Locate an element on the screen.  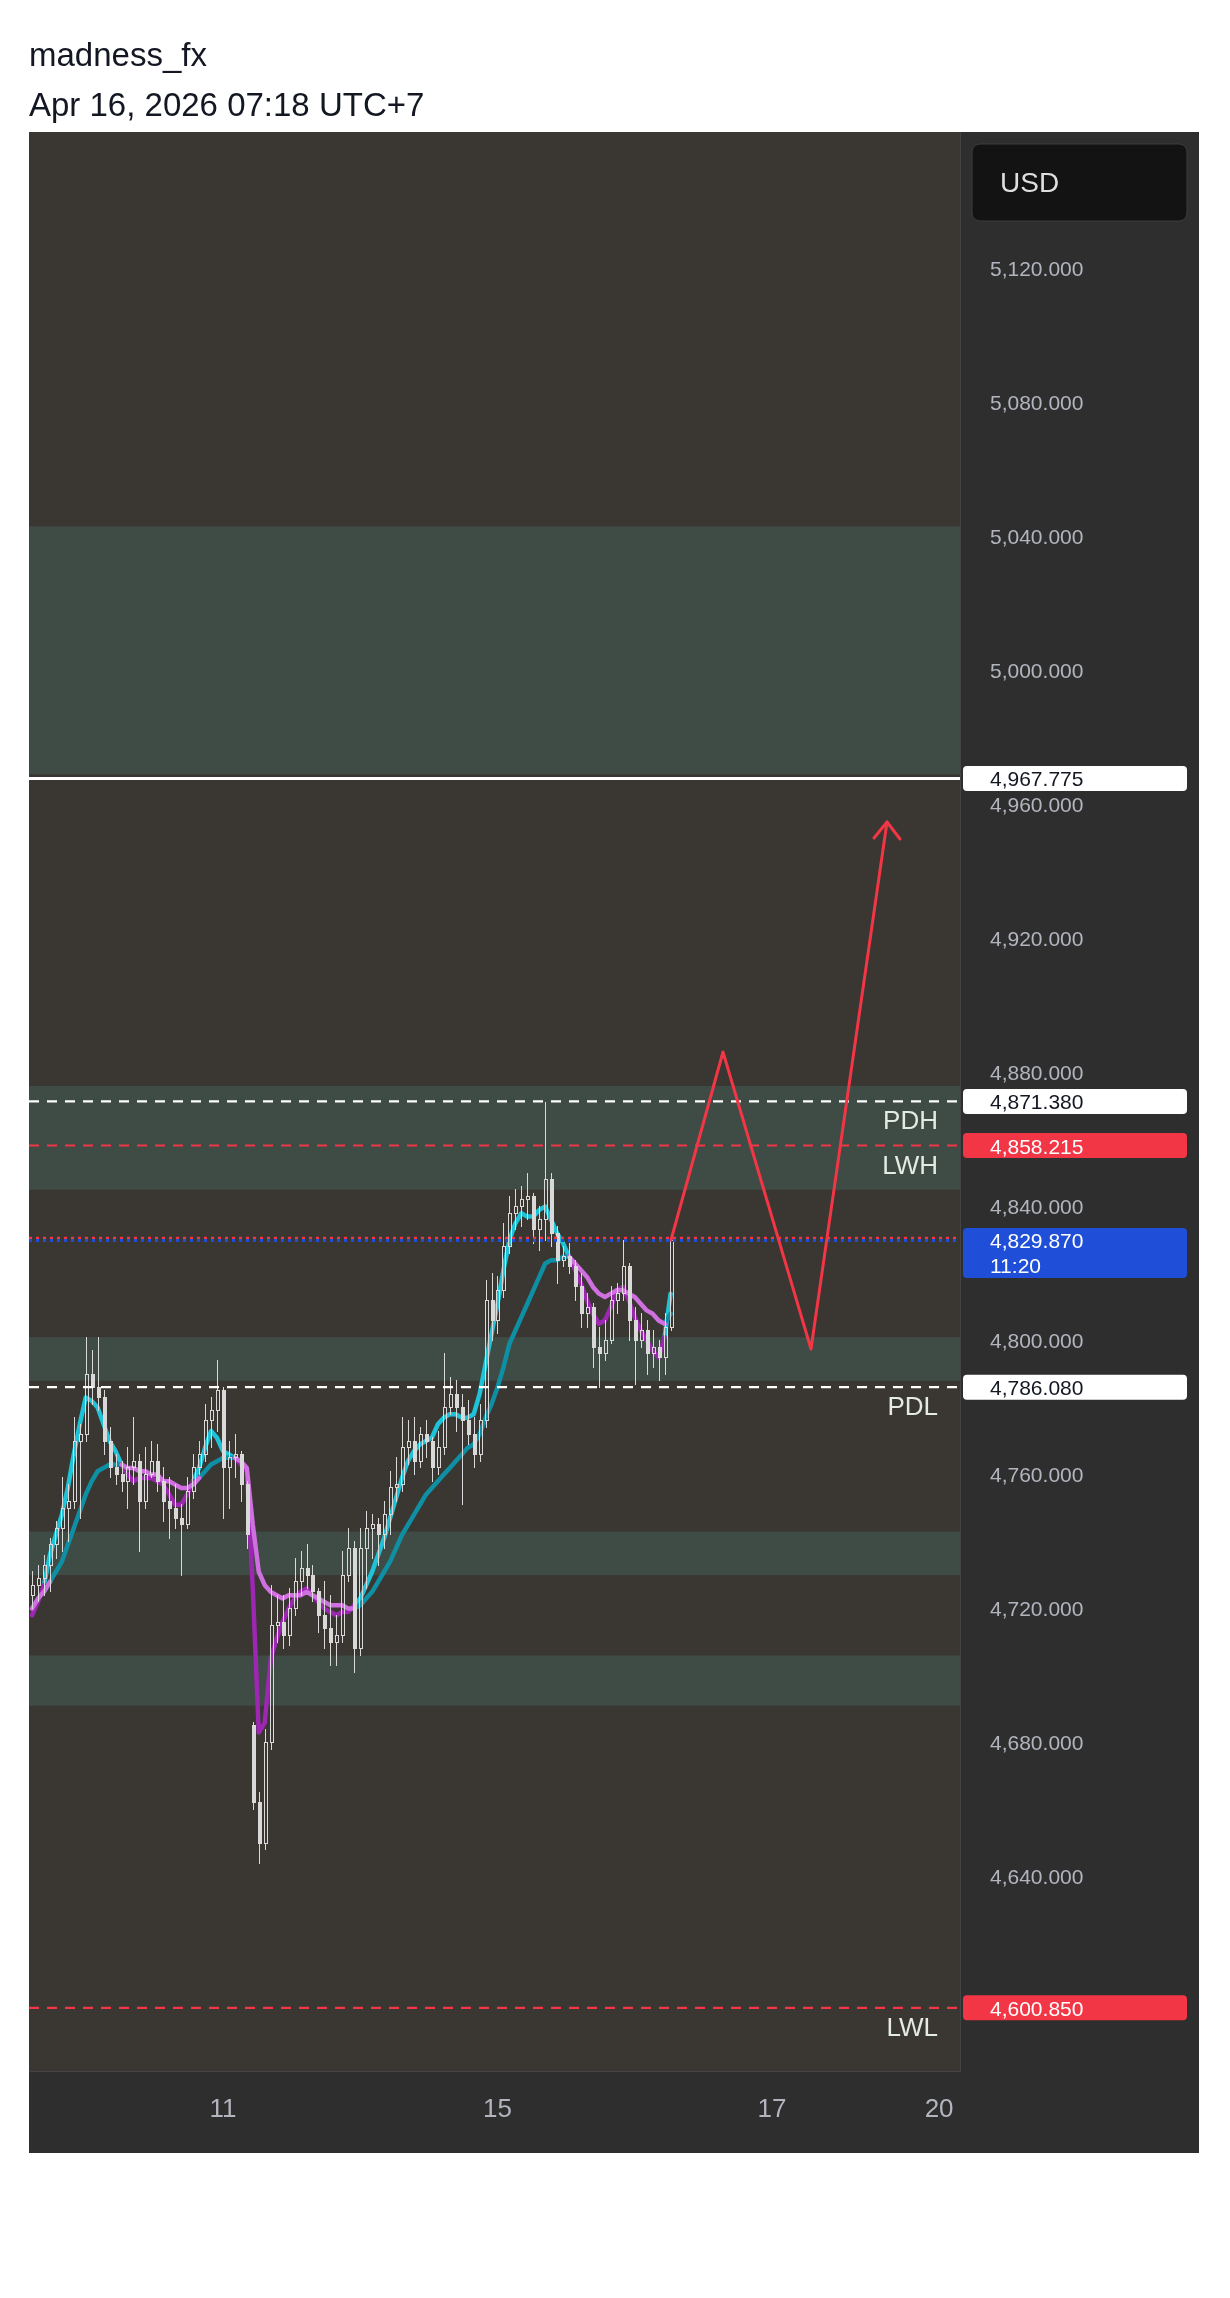
y-tick-label: 4,640.000 is located at coordinates (1037, 1876).